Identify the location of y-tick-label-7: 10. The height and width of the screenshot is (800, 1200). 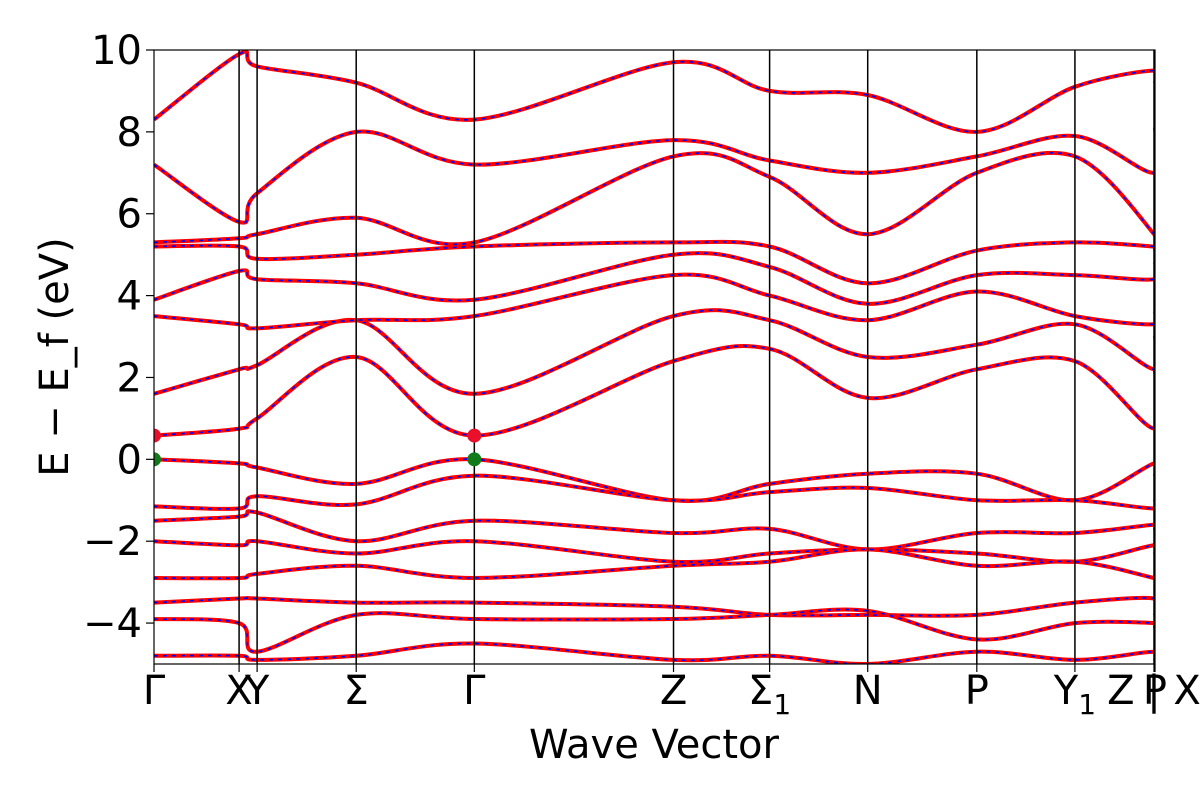
(116, 51).